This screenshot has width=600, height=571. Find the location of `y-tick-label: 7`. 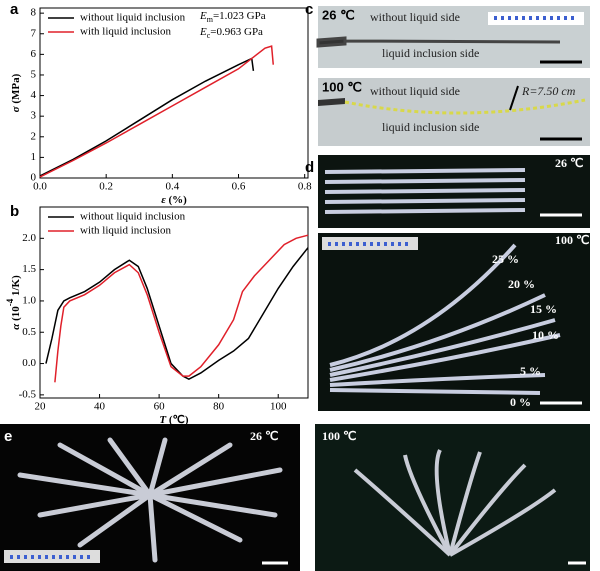

y-tick-label: 7 is located at coordinates (34, 33).